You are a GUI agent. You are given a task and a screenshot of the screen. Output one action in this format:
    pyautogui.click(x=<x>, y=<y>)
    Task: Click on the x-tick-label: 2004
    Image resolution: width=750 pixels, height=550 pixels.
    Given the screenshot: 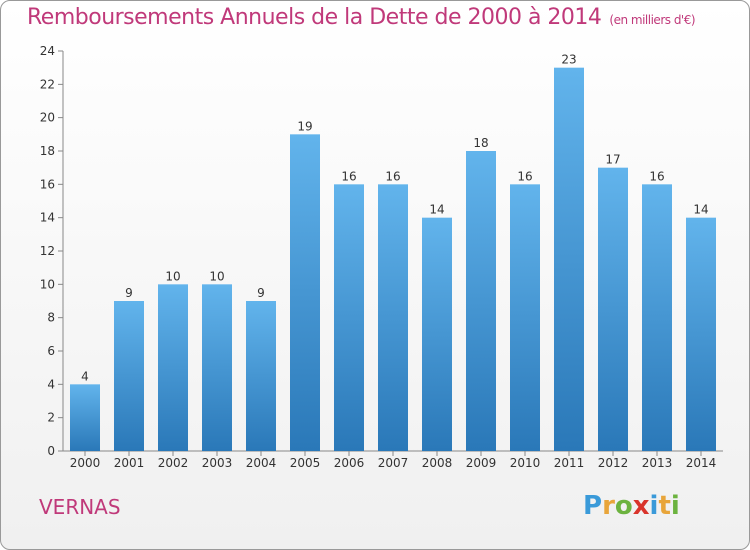 What is the action you would take?
    pyautogui.click(x=261, y=463)
    